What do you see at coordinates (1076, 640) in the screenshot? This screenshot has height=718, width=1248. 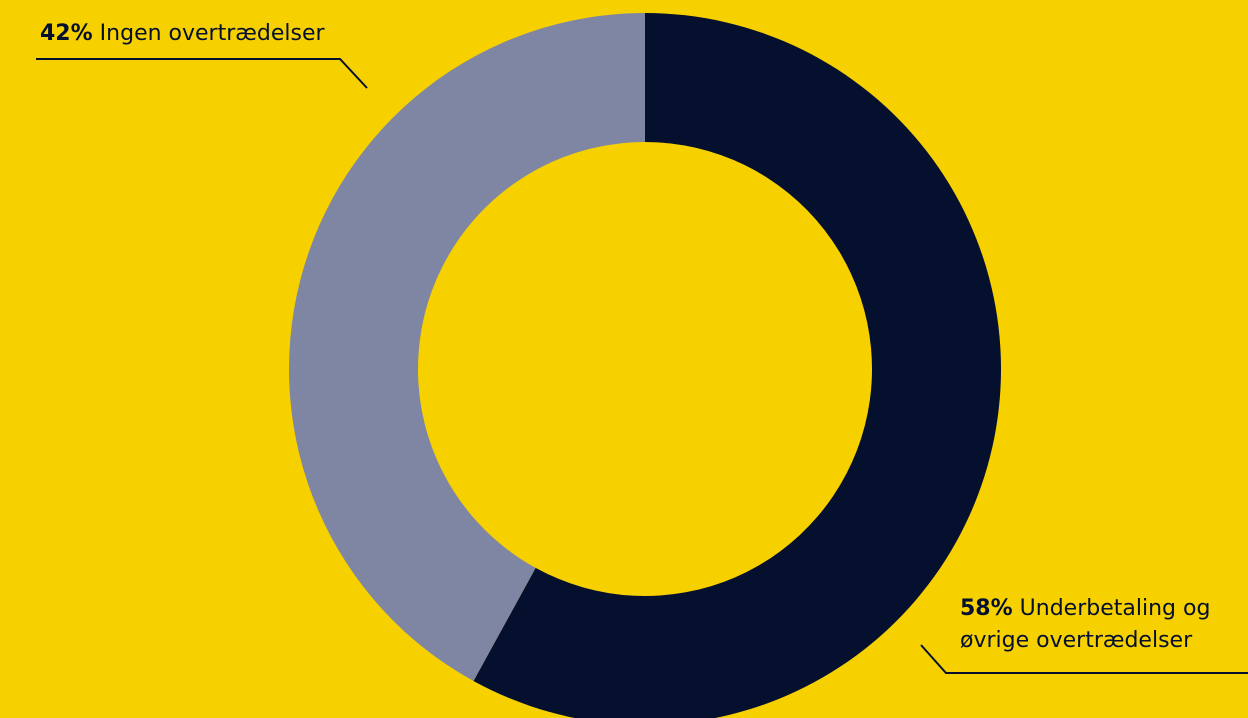 I see `callout-underbetaling-label-line2: øvrige overtrædelser` at bounding box center [1076, 640].